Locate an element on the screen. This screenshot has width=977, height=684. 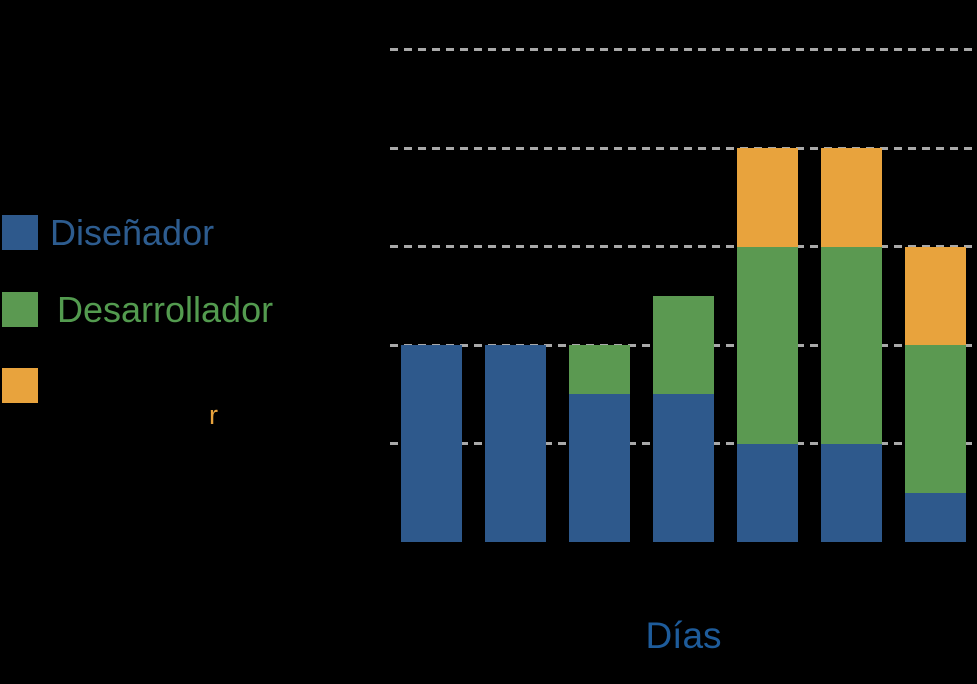
legend-item-disenador: Diseñador is located at coordinates (108, 232).